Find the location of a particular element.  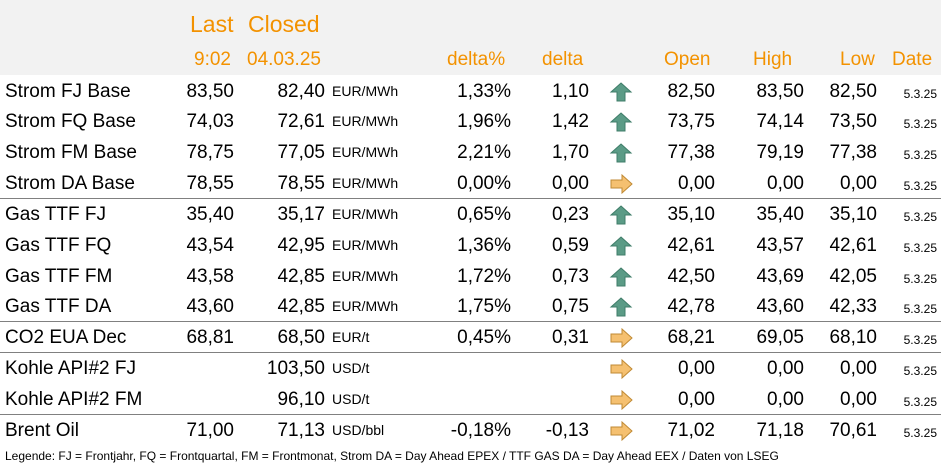

cell-delta-pct: 0,00% is located at coordinates (484, 183).